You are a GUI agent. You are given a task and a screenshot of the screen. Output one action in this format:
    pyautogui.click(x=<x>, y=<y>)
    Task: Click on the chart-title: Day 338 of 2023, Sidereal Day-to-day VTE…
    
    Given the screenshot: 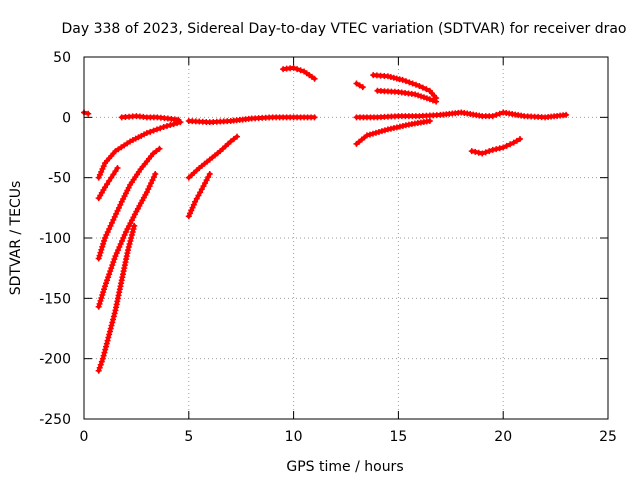 What is the action you would take?
    pyautogui.click(x=343, y=29)
    